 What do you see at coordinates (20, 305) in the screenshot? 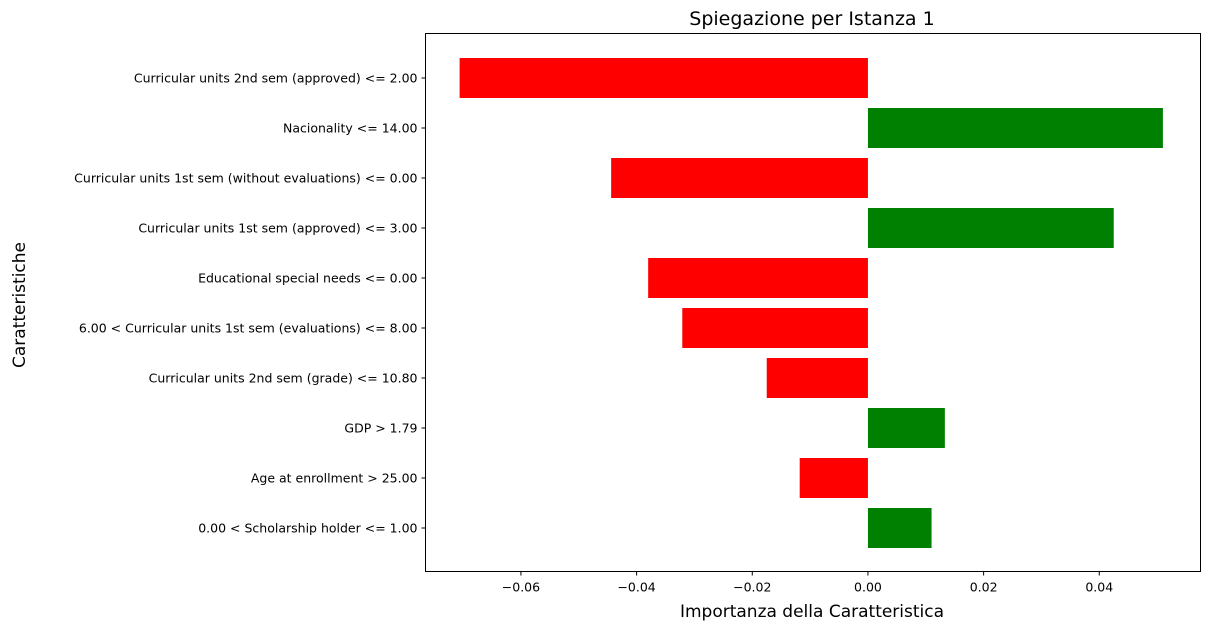
I see `y-axis-label: Caratteristiche` at bounding box center [20, 305].